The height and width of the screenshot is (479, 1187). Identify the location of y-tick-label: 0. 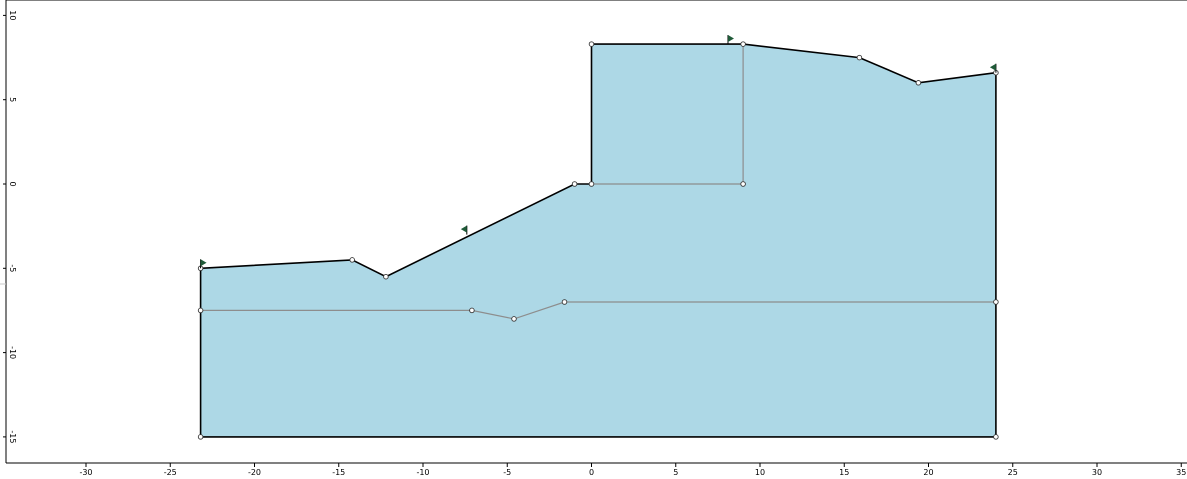
(12, 183).